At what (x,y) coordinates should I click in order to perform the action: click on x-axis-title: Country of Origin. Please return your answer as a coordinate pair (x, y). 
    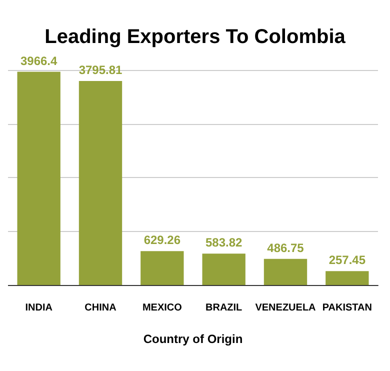
    Looking at the image, I should click on (193, 339).